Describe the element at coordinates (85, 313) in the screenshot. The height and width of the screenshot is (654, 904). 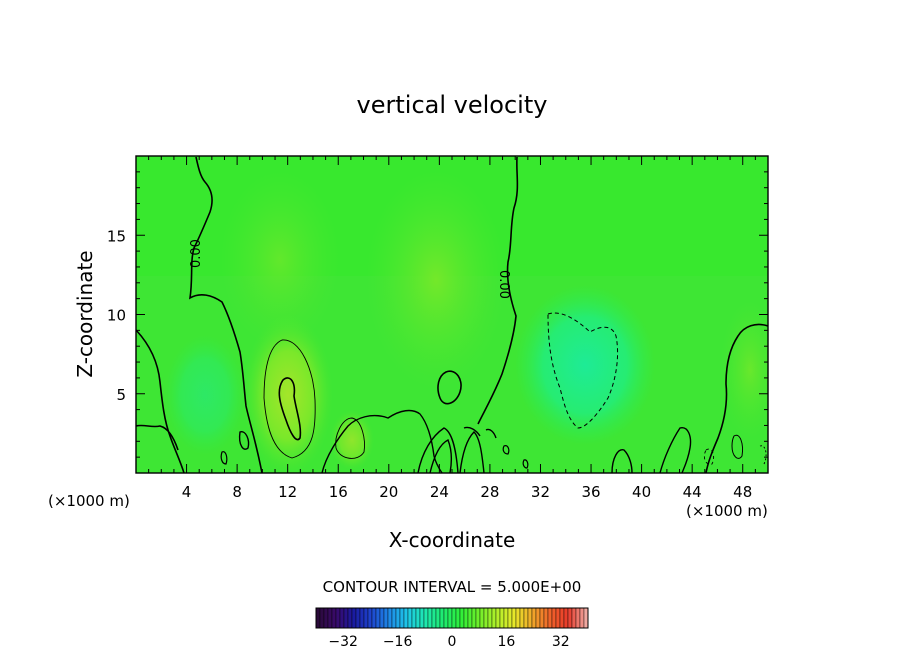
I see `y-axis-title: Z-coordinate` at that location.